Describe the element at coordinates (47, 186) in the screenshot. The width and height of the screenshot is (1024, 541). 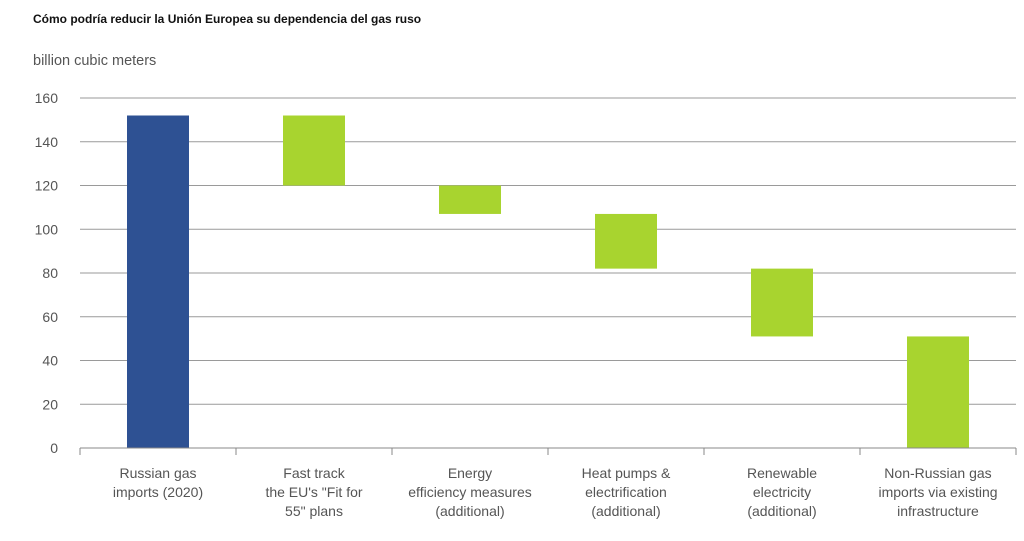
I see `y-tick-label: 120` at that location.